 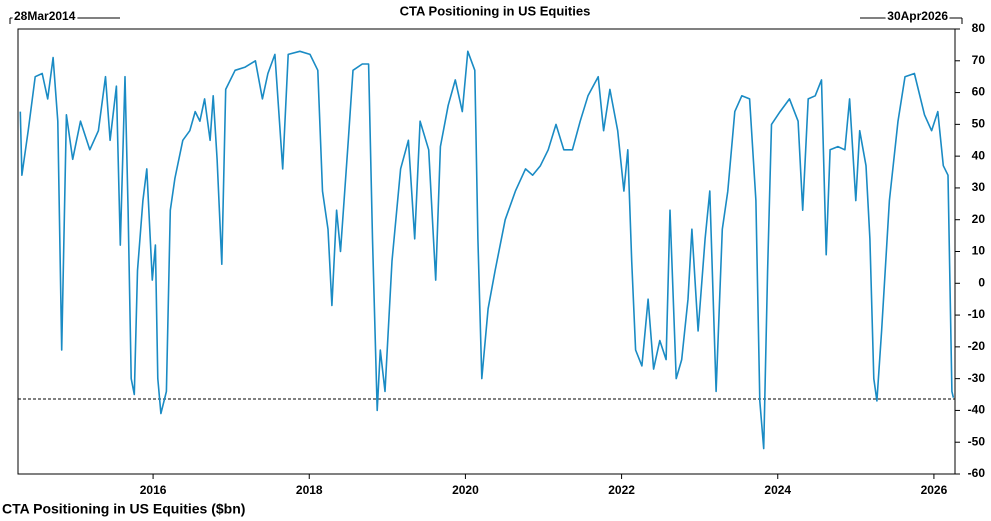 What do you see at coordinates (979, 187) in the screenshot?
I see `y-tick-label: 30` at bounding box center [979, 187].